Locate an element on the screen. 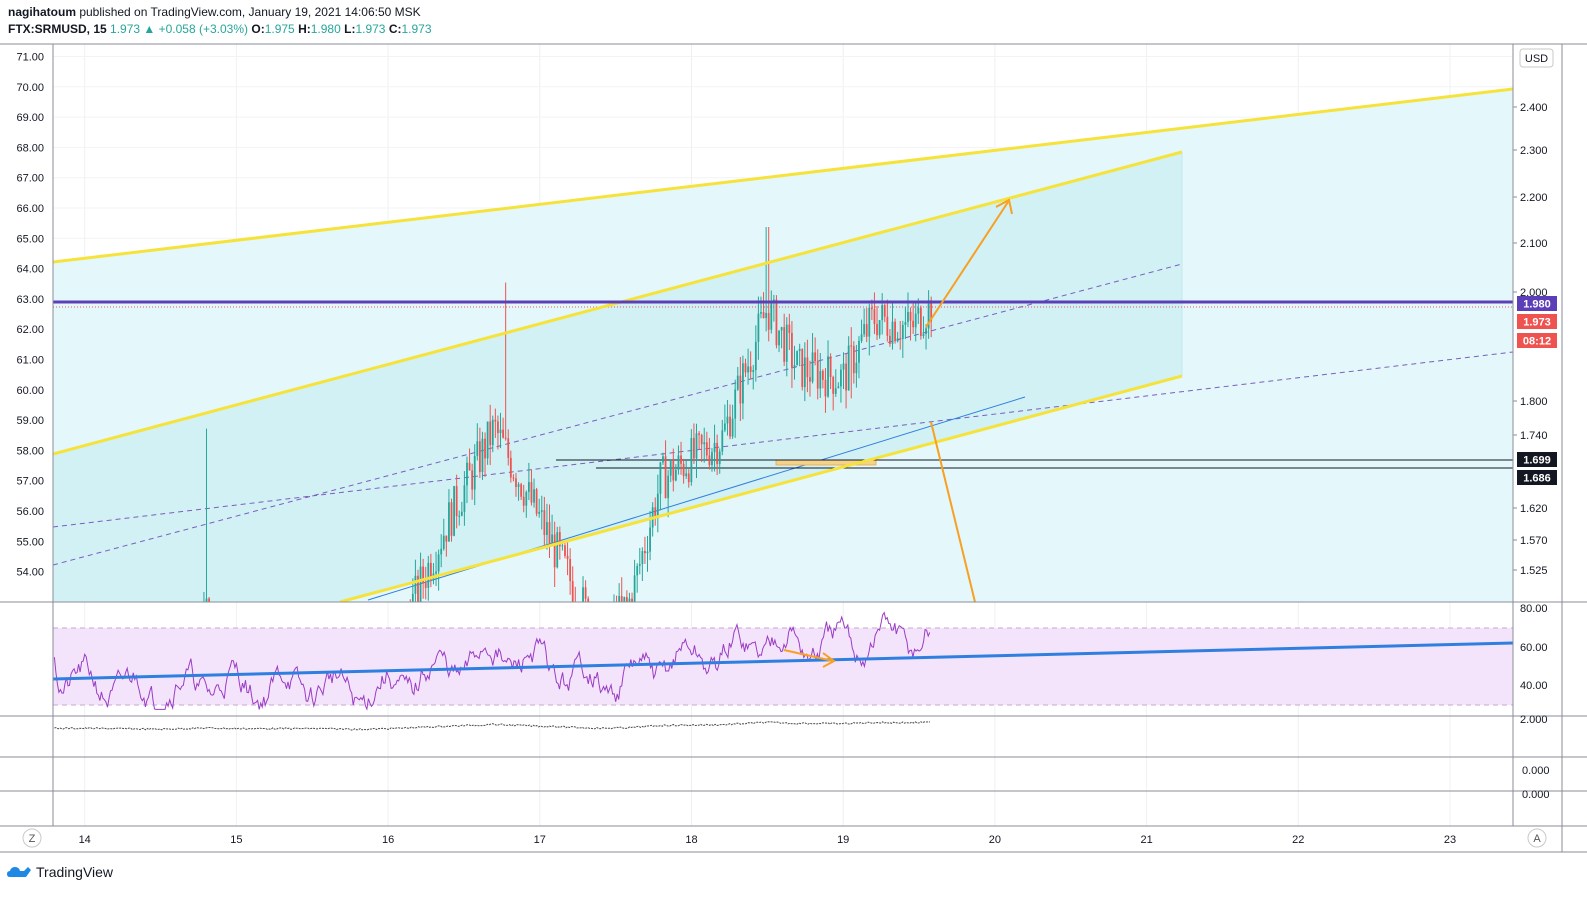 The height and width of the screenshot is (900, 1587). symbol-name: FTX:SRMUSD, 15 is located at coordinates (57, 29).